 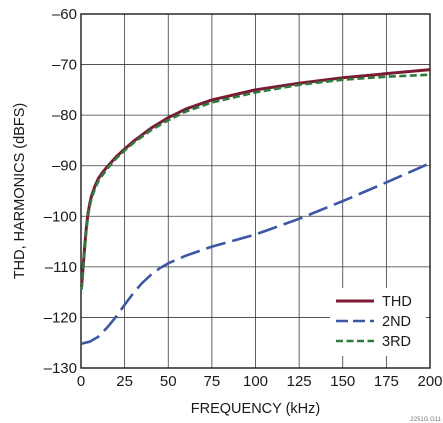 I want to click on x-tick-label: 25, so click(x=124, y=381).